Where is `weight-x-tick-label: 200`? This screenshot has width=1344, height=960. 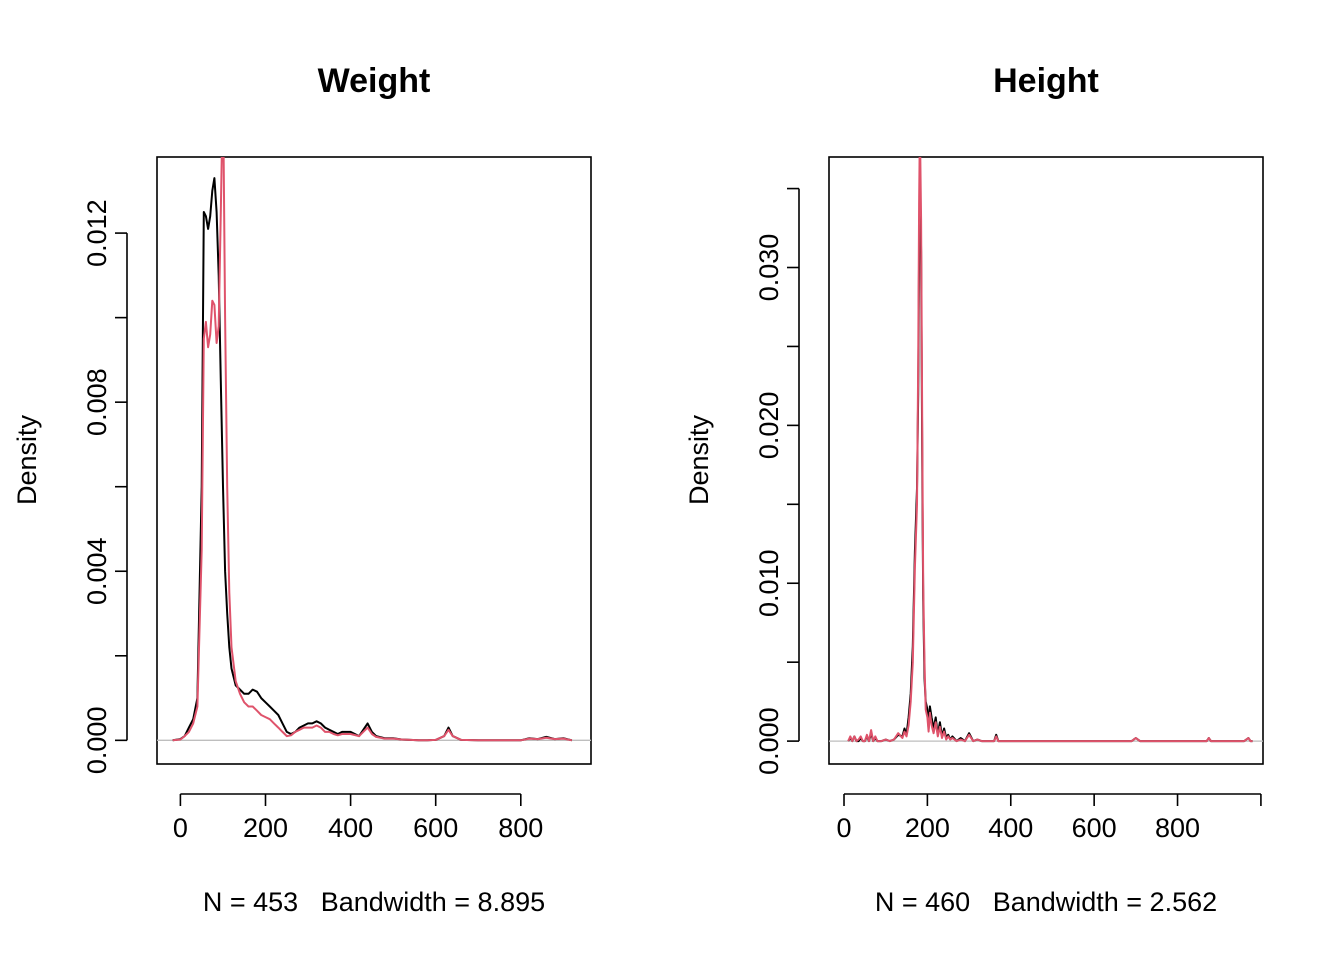 weight-x-tick-label: 200 is located at coordinates (265, 828).